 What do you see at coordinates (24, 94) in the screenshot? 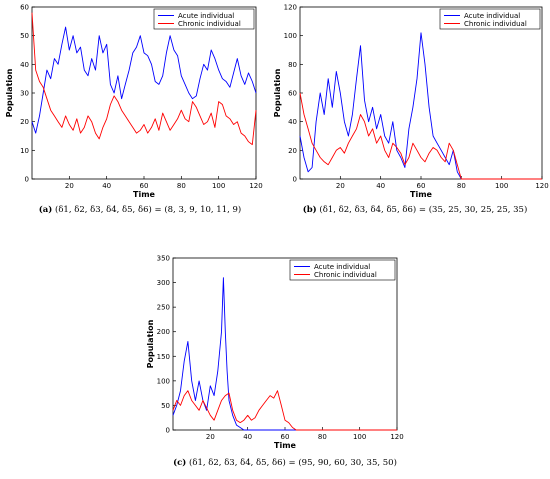
I see `y-tick-label: 30` at bounding box center [24, 94].